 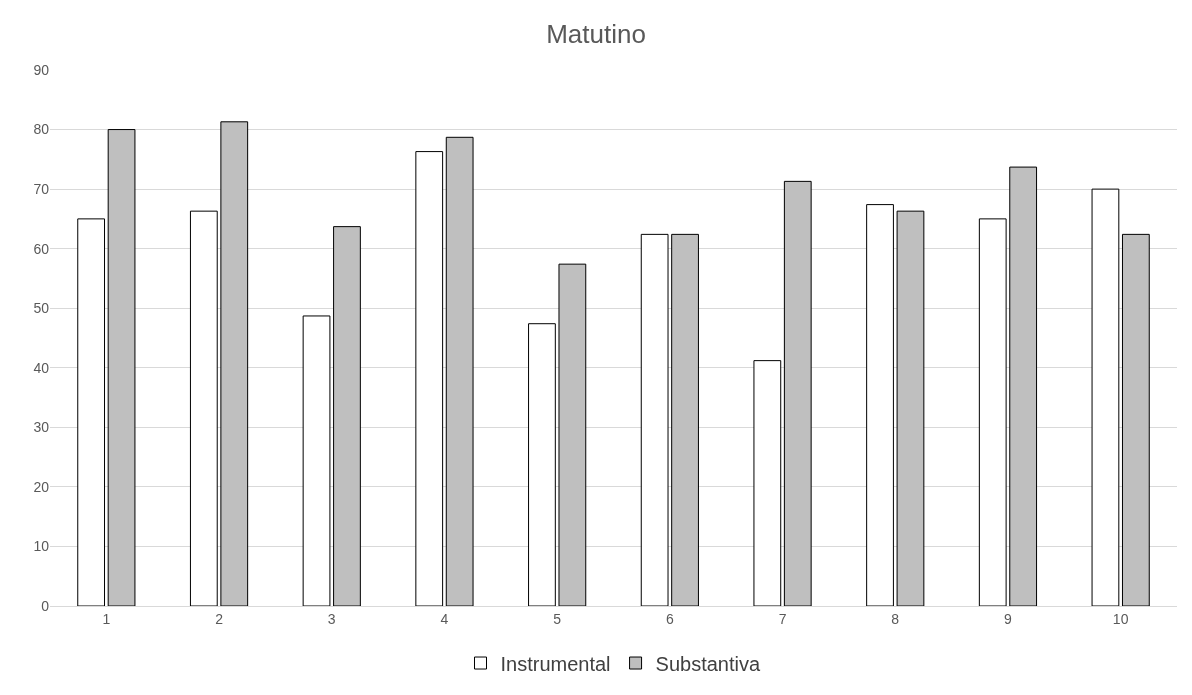 I want to click on legend-label: Substantiva, so click(x=708, y=663).